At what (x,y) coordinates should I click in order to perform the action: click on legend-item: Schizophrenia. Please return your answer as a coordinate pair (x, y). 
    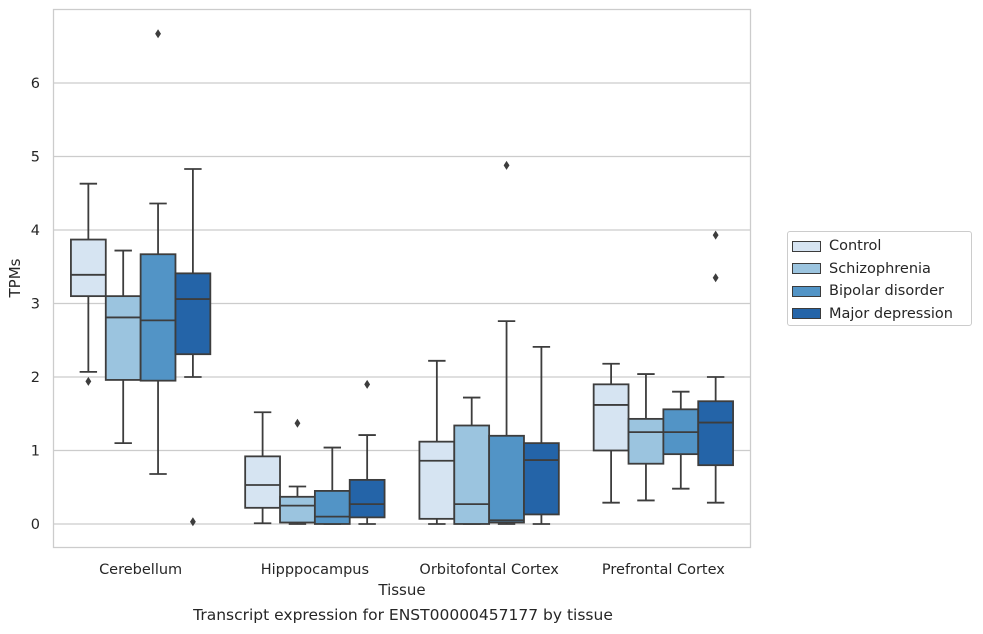
    Looking at the image, I should click on (861, 269).